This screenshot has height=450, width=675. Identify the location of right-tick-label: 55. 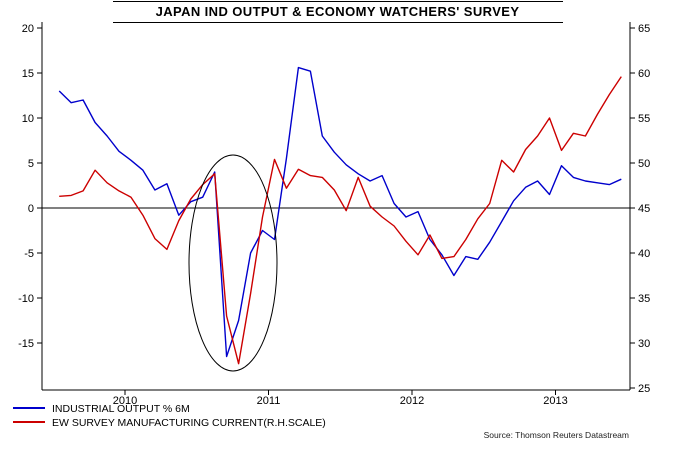
(644, 119).